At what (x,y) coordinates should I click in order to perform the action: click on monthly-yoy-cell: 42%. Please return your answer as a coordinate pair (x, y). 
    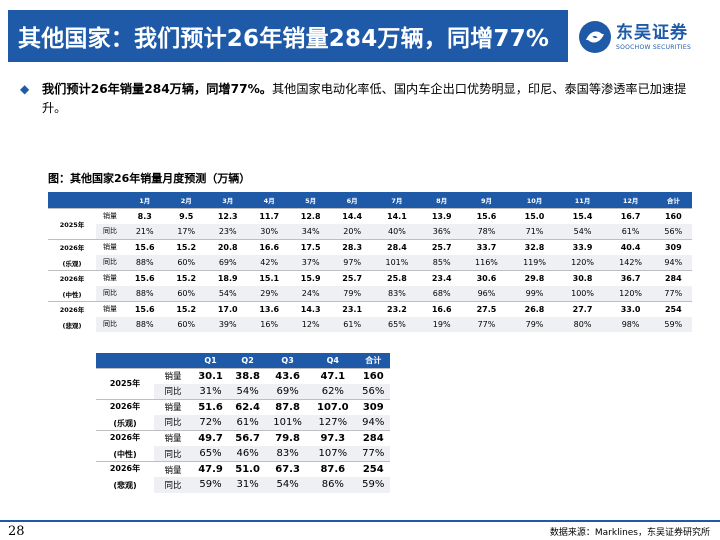
    Looking at the image, I should click on (269, 262).